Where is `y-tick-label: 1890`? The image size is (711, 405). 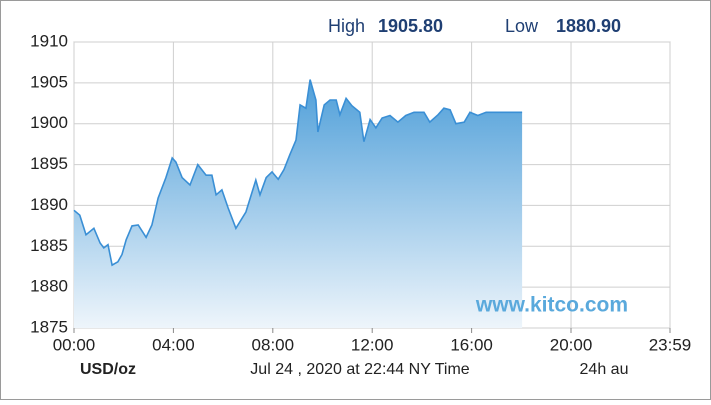 y-tick-label: 1890 is located at coordinates (49, 204).